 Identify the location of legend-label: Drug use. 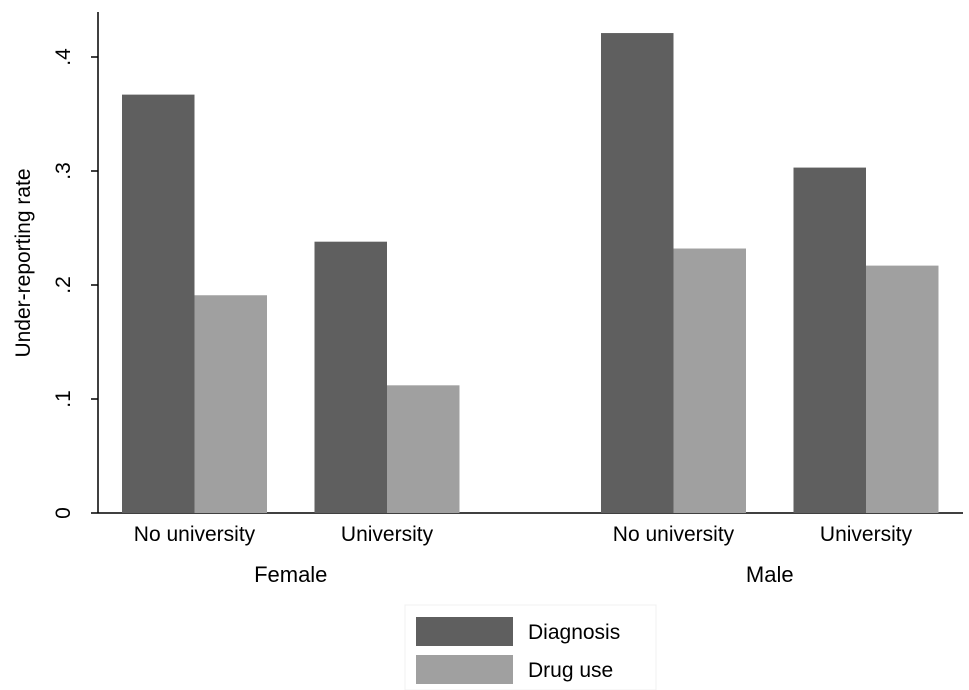
(570, 670).